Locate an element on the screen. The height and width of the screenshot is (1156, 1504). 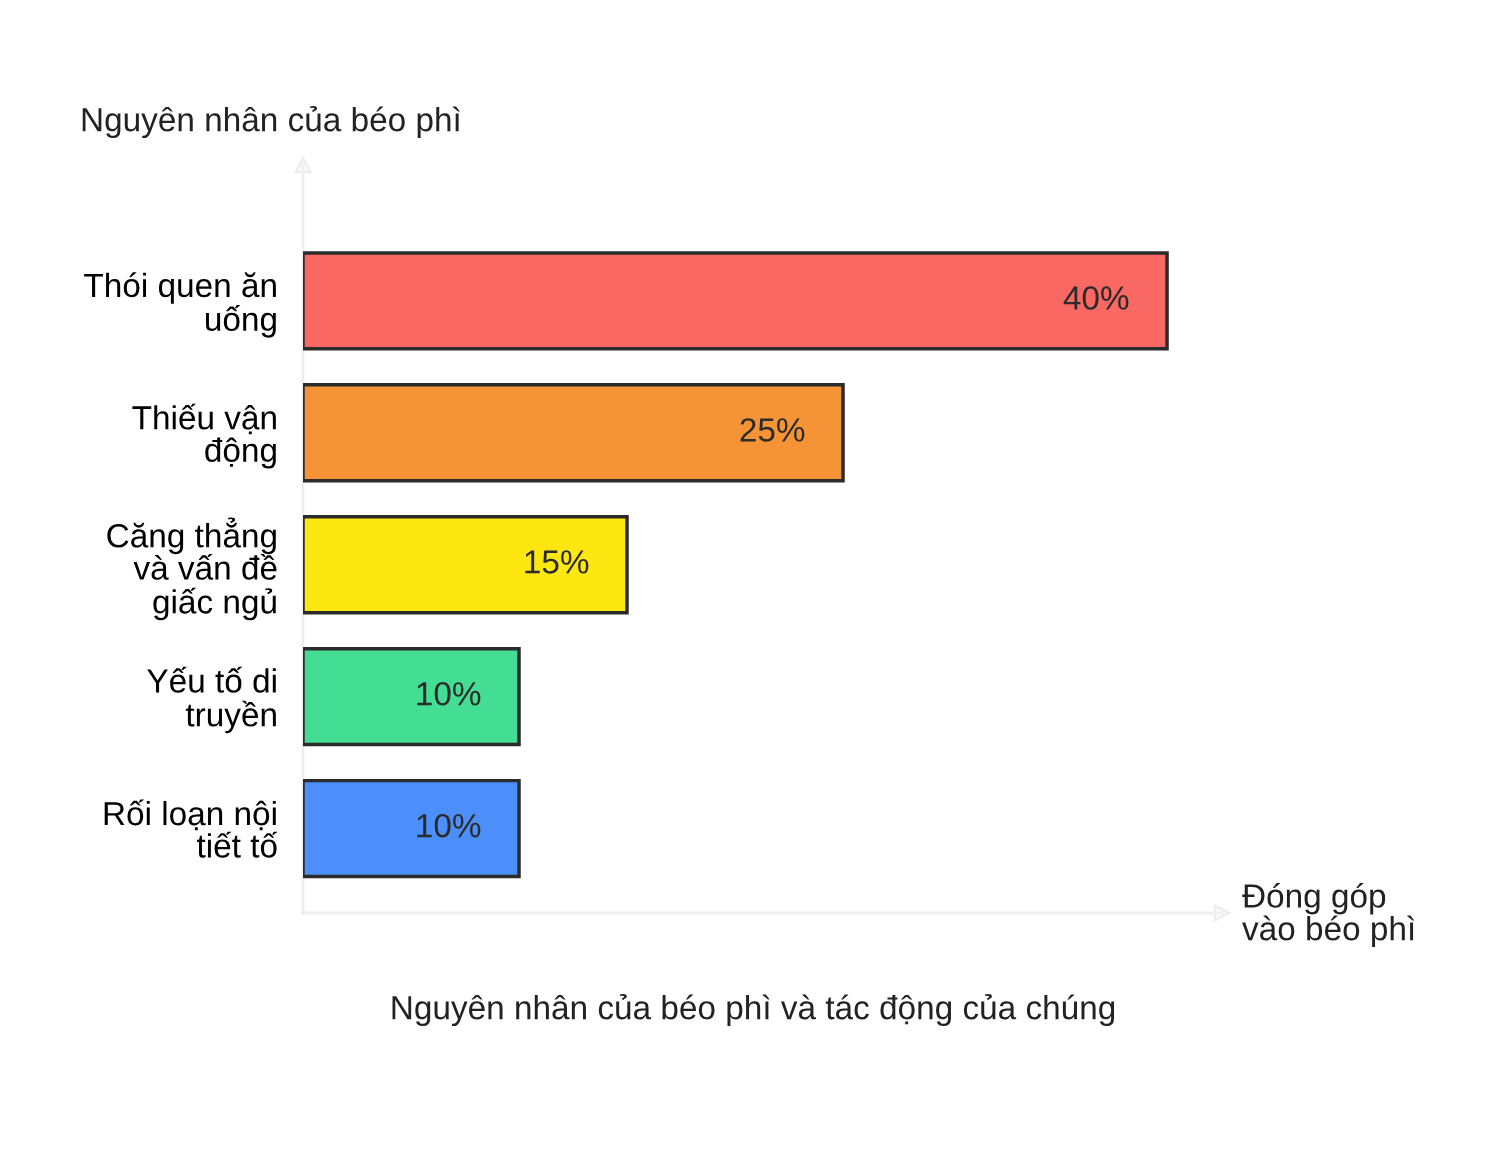
data-label: 40% is located at coordinates (1096, 298).